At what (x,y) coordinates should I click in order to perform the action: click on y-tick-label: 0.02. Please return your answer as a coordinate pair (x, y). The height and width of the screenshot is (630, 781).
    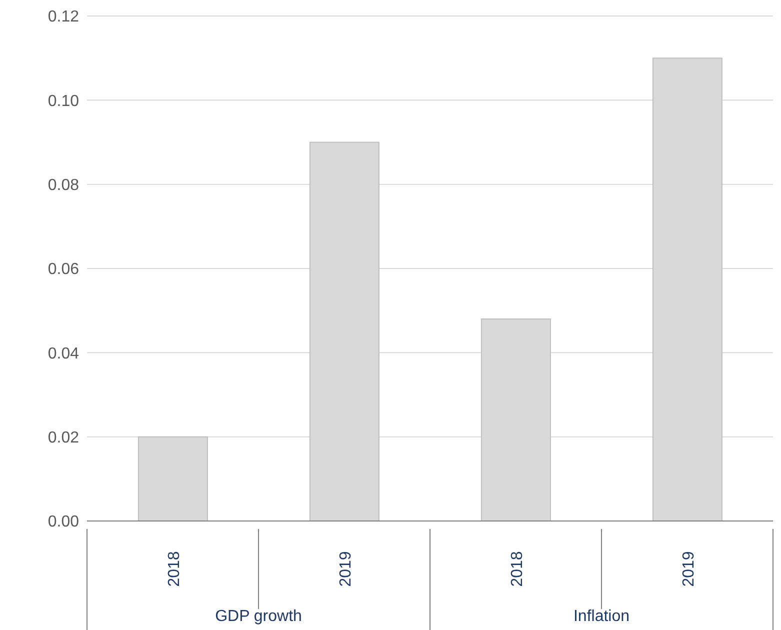
    Looking at the image, I should click on (64, 438).